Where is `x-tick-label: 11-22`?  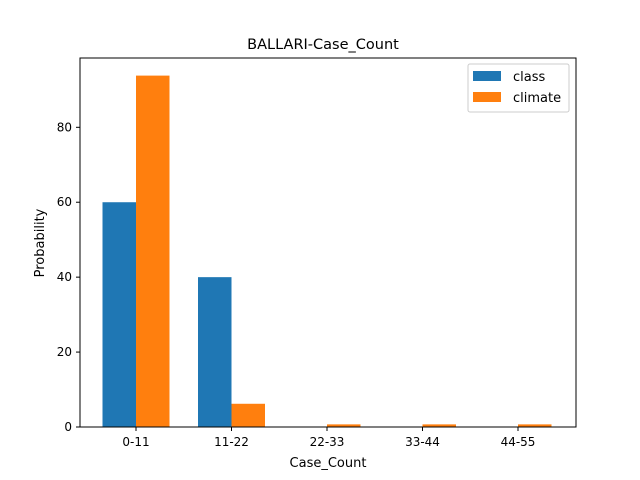
x-tick-label: 11-22 is located at coordinates (231, 442).